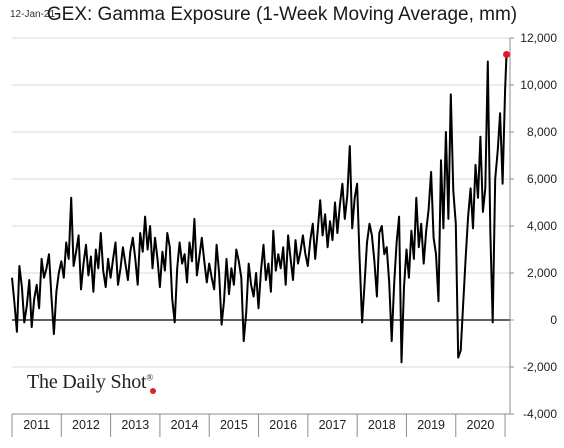  I want to click on x-tick-label: 2019, so click(431, 425).